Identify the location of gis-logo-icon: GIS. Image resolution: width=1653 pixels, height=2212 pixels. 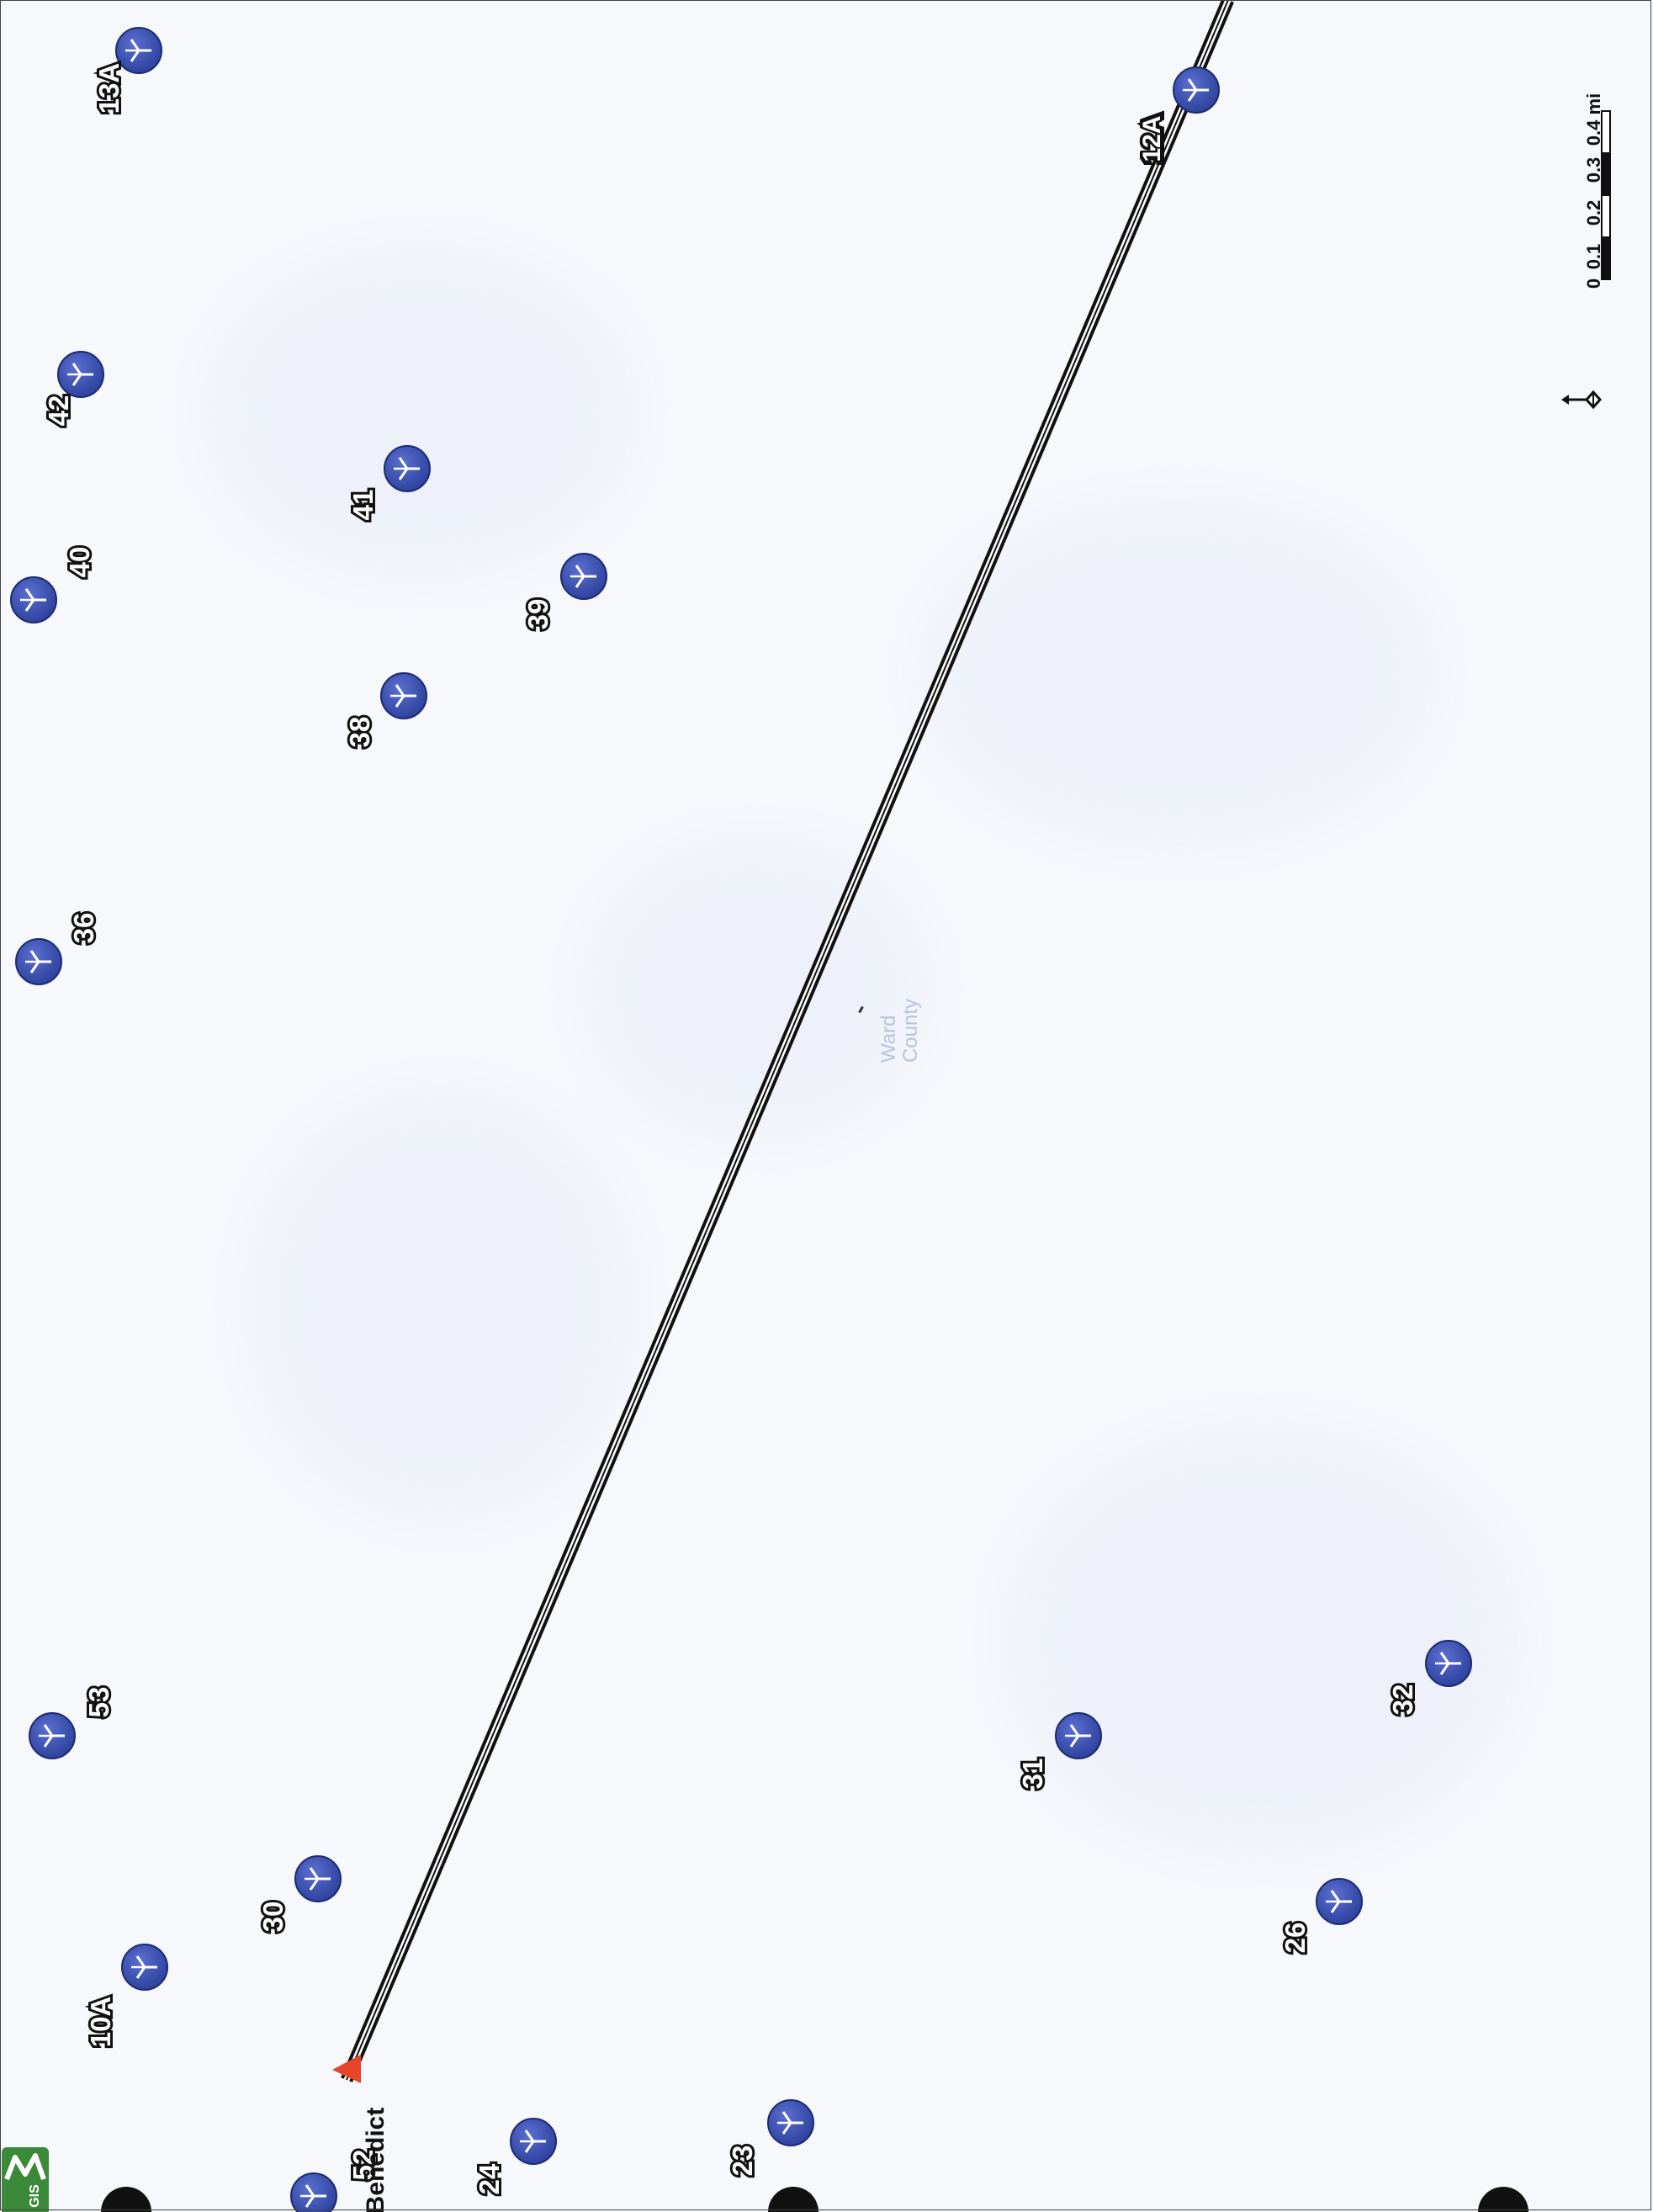
(26, 2179).